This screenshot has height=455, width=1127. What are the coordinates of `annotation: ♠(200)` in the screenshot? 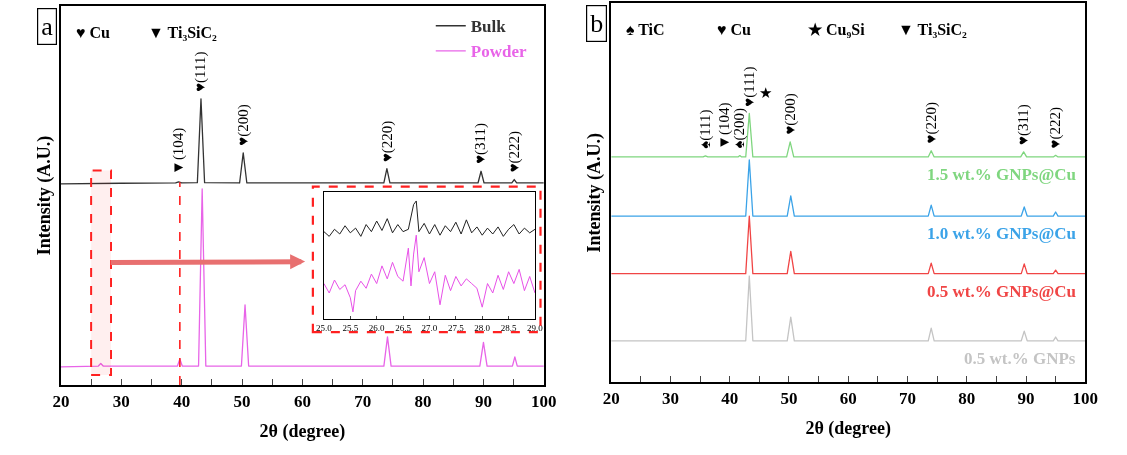 It's located at (740, 128).